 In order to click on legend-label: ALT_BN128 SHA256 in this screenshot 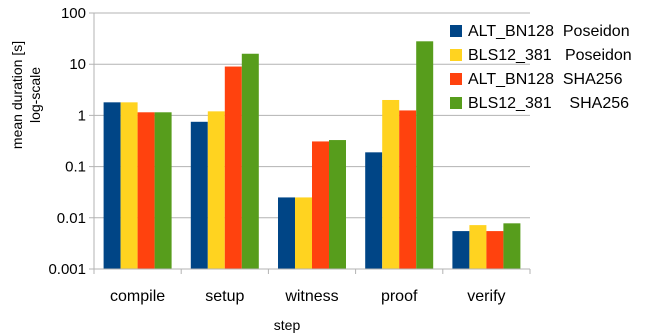, I will do `click(545, 79)`.